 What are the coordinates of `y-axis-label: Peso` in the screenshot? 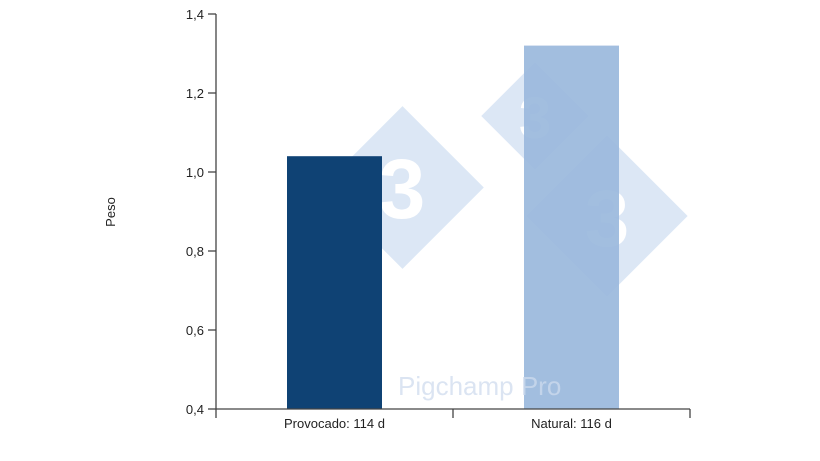 It's located at (110, 212).